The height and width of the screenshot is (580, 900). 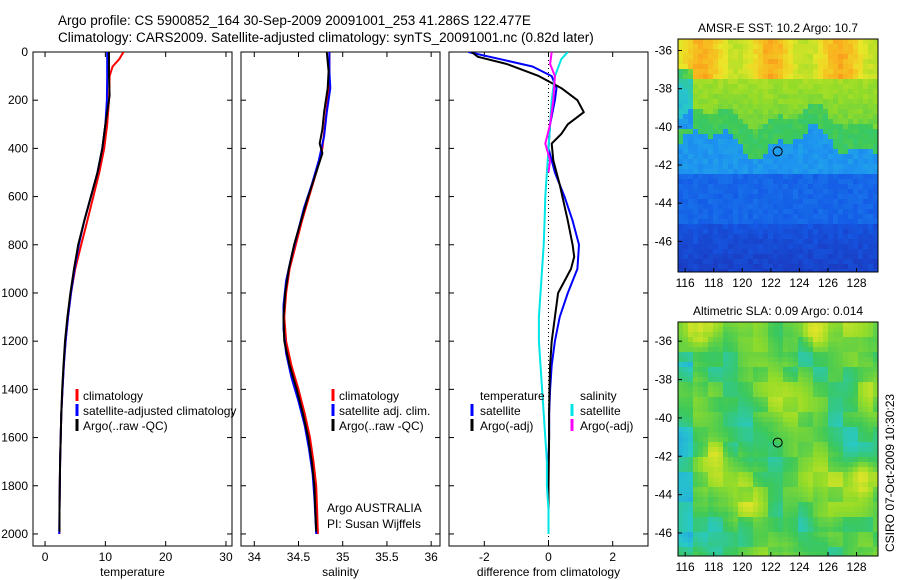 I want to click on x-tick-label: 30, so click(x=226, y=557).